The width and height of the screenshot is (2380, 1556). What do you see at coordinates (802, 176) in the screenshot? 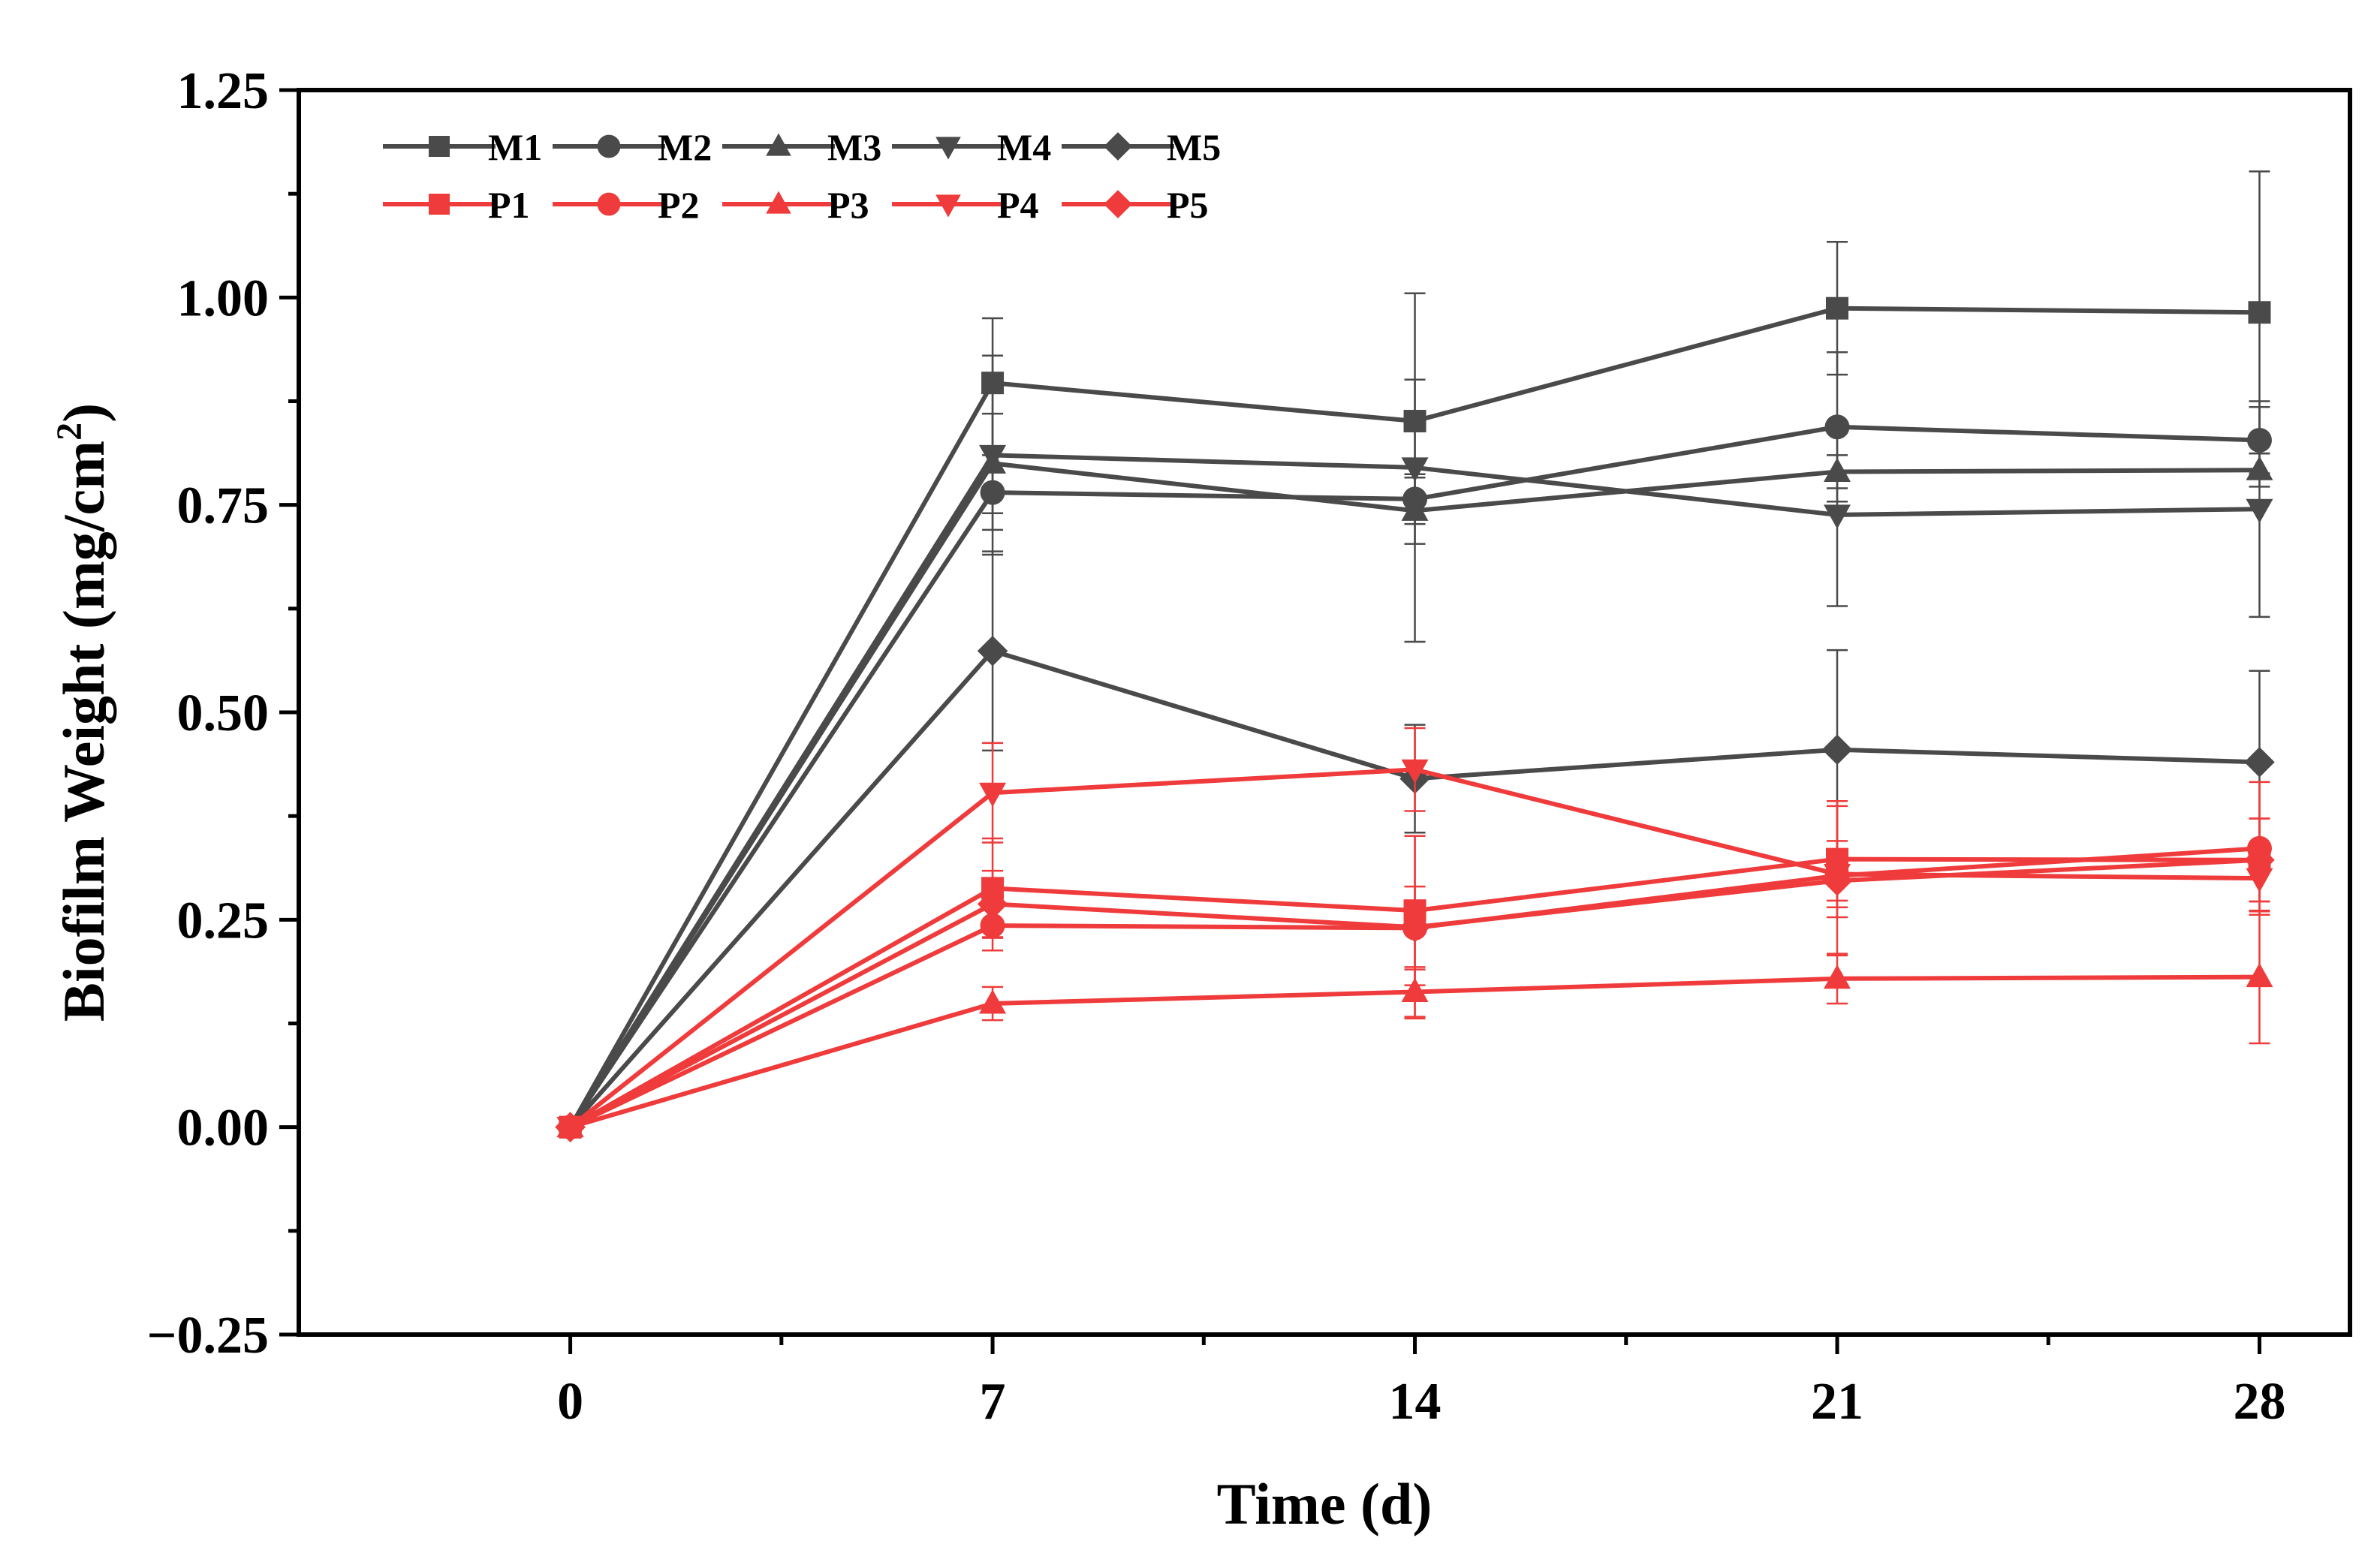
I see `legend: M1 M2 M3 M4 M5 P1 P2 P3 P4 P5` at bounding box center [802, 176].